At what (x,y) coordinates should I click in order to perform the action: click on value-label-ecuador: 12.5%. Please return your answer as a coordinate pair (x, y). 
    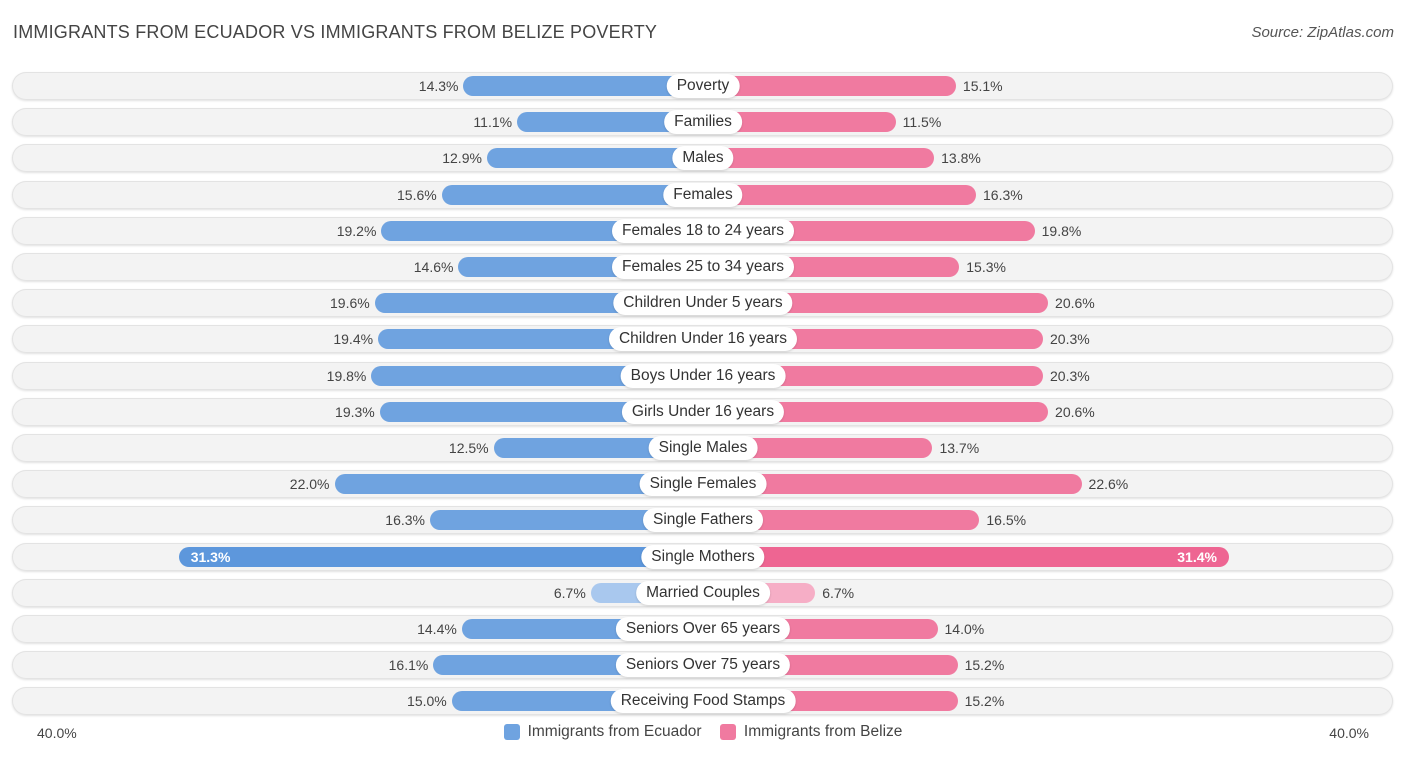
    Looking at the image, I should click on (468, 448).